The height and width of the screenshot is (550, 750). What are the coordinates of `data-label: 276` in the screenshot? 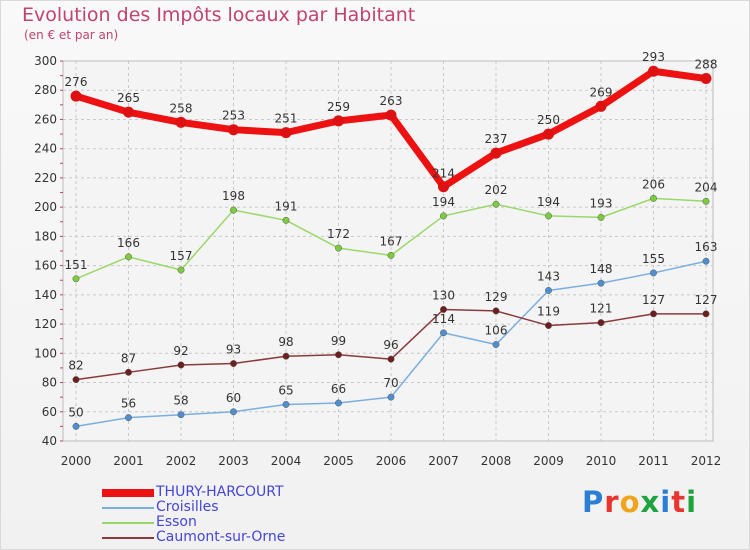 It's located at (76, 82).